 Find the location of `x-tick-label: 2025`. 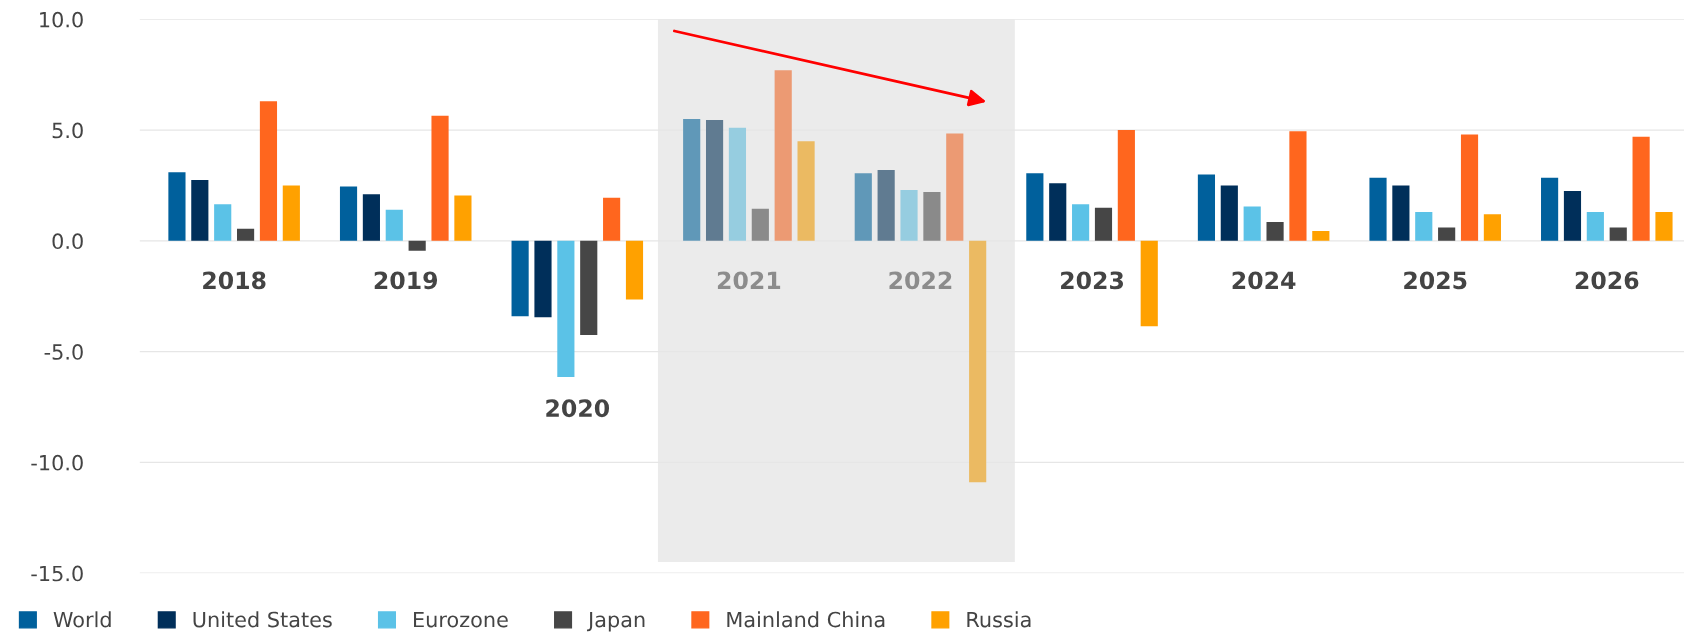

x-tick-label: 2025 is located at coordinates (1435, 280).